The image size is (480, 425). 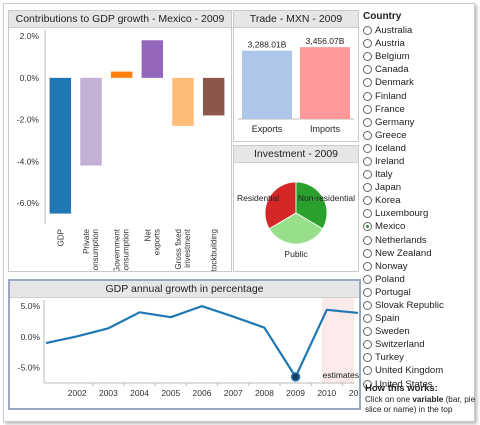 What do you see at coordinates (389, 358) in the screenshot?
I see `country-option-label: Turkey` at bounding box center [389, 358].